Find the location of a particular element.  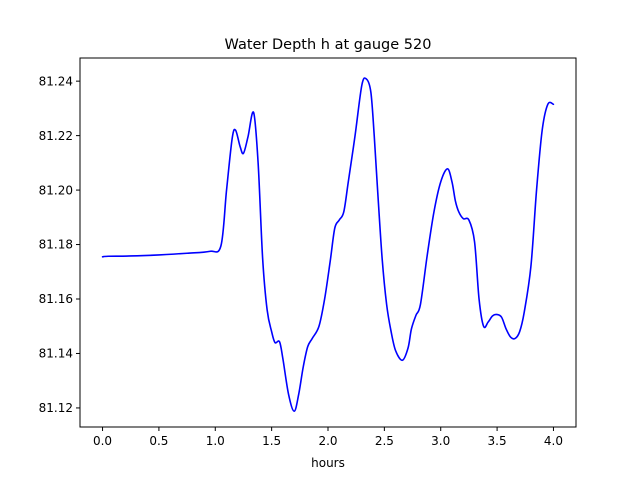

x-axis: 0.0 0.5 1.0 1.5 2.0 2.5 3.0 3.5 4.0 is located at coordinates (328, 437).